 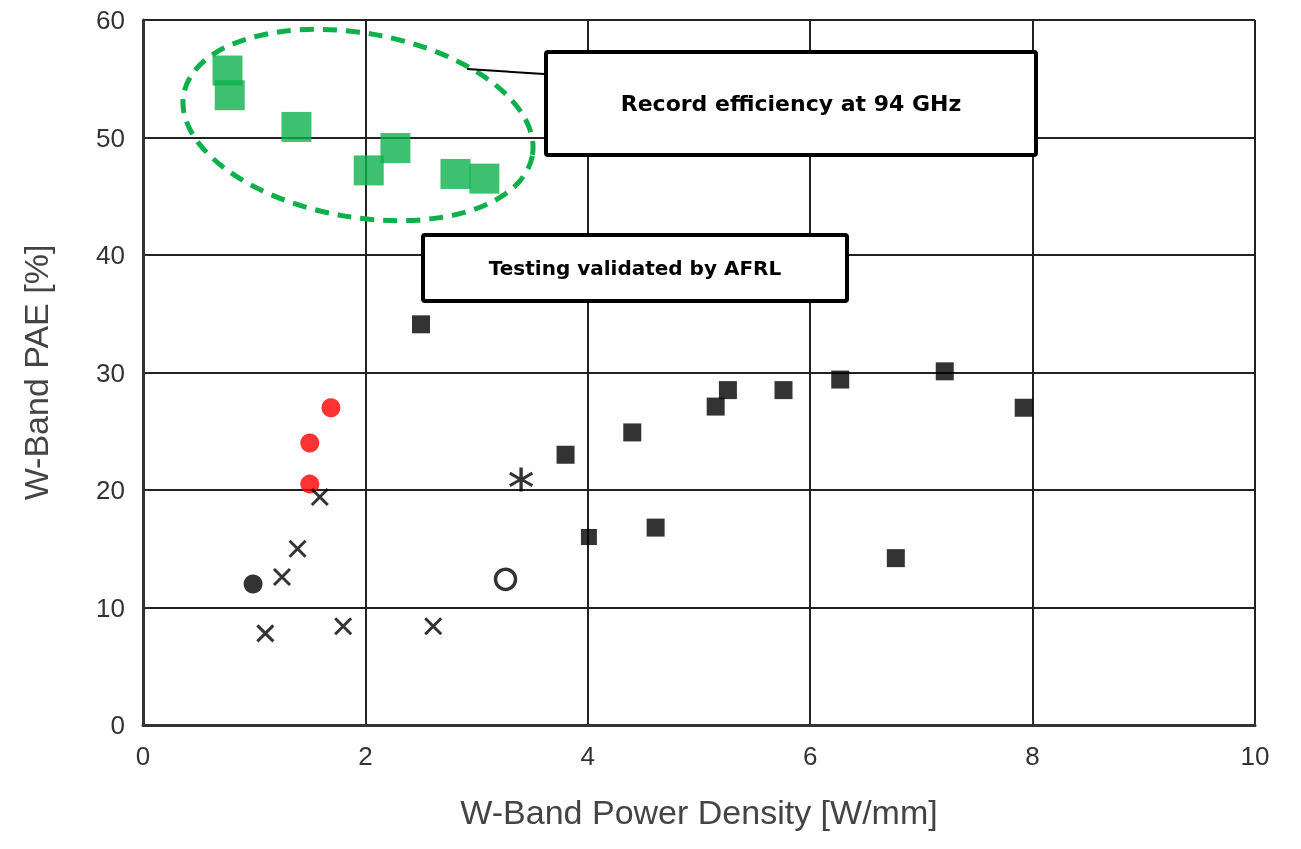 I want to click on x-tick-label: 10, so click(x=1255, y=756).